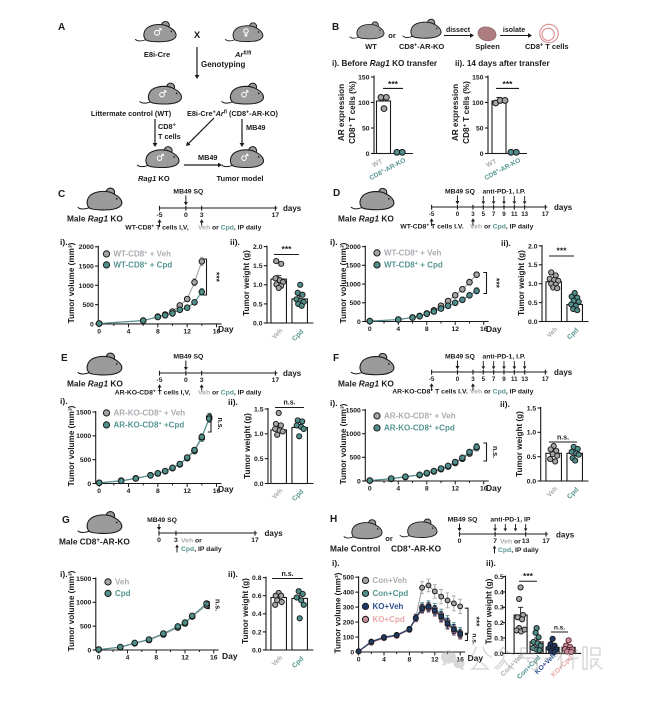 This screenshot has width=665, height=706. I want to click on svg-text: G, so click(66, 520).